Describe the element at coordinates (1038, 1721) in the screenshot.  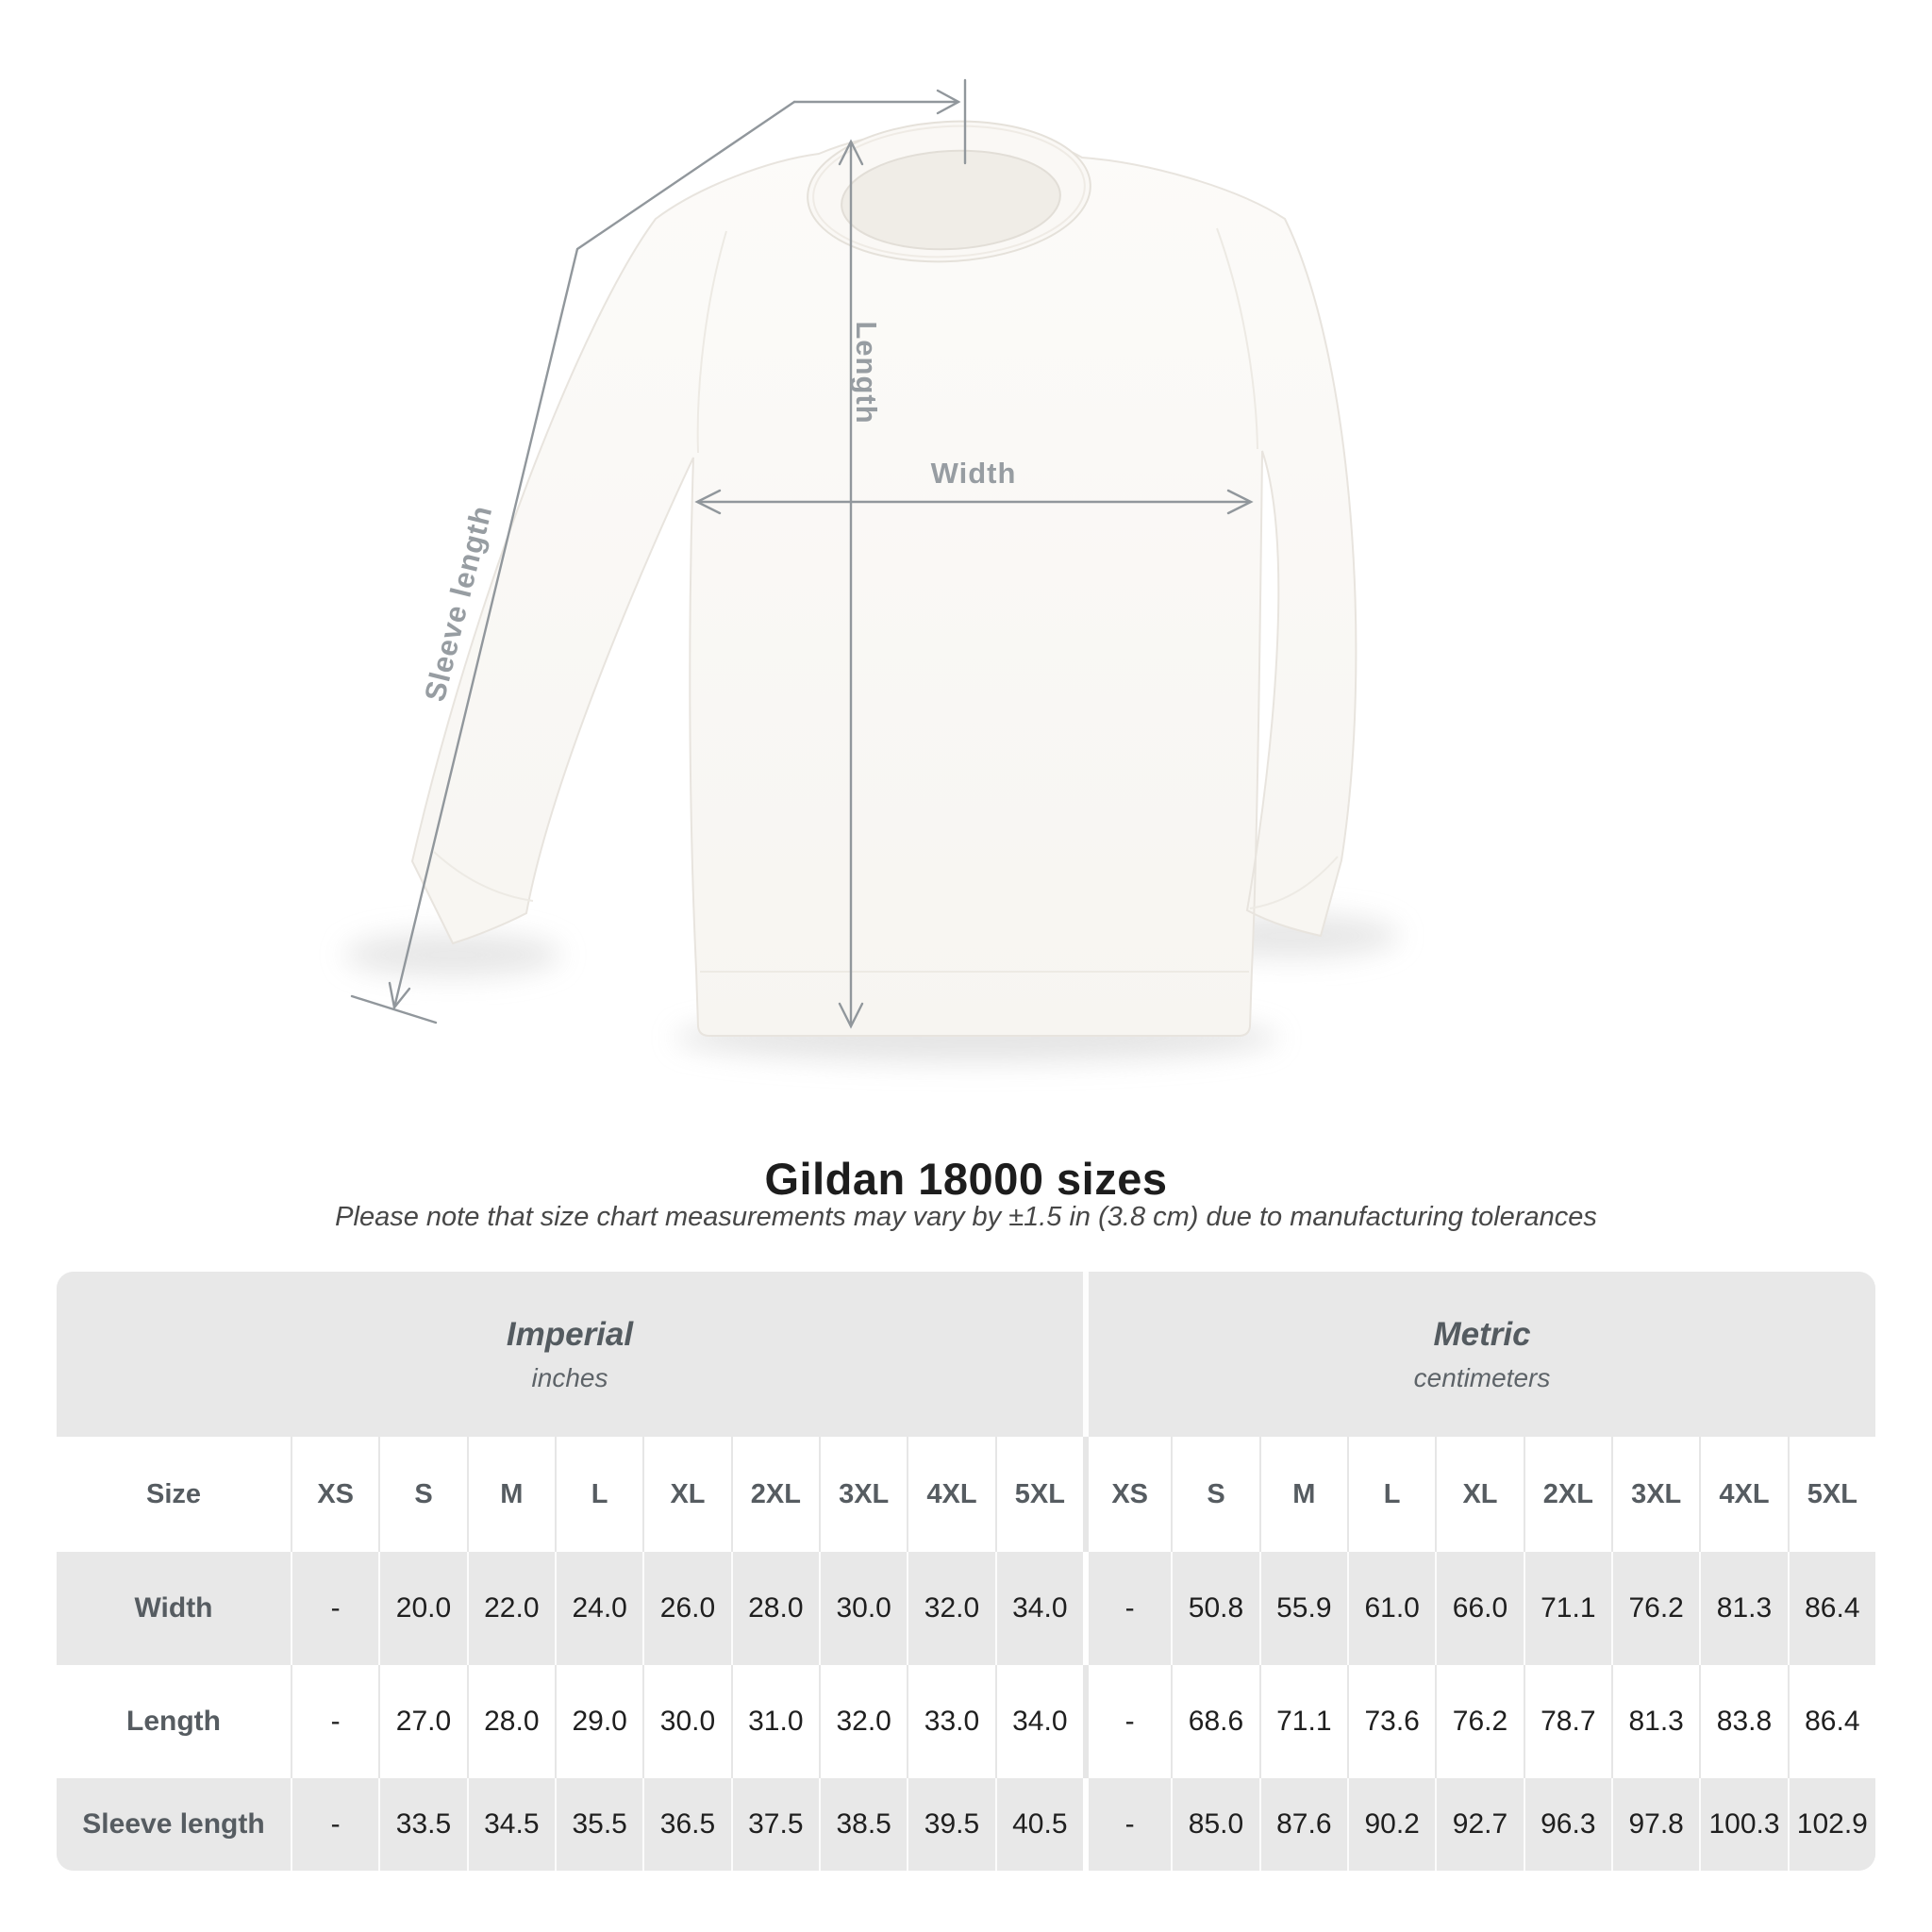
I see `length-imperial-value: 34.0` at that location.